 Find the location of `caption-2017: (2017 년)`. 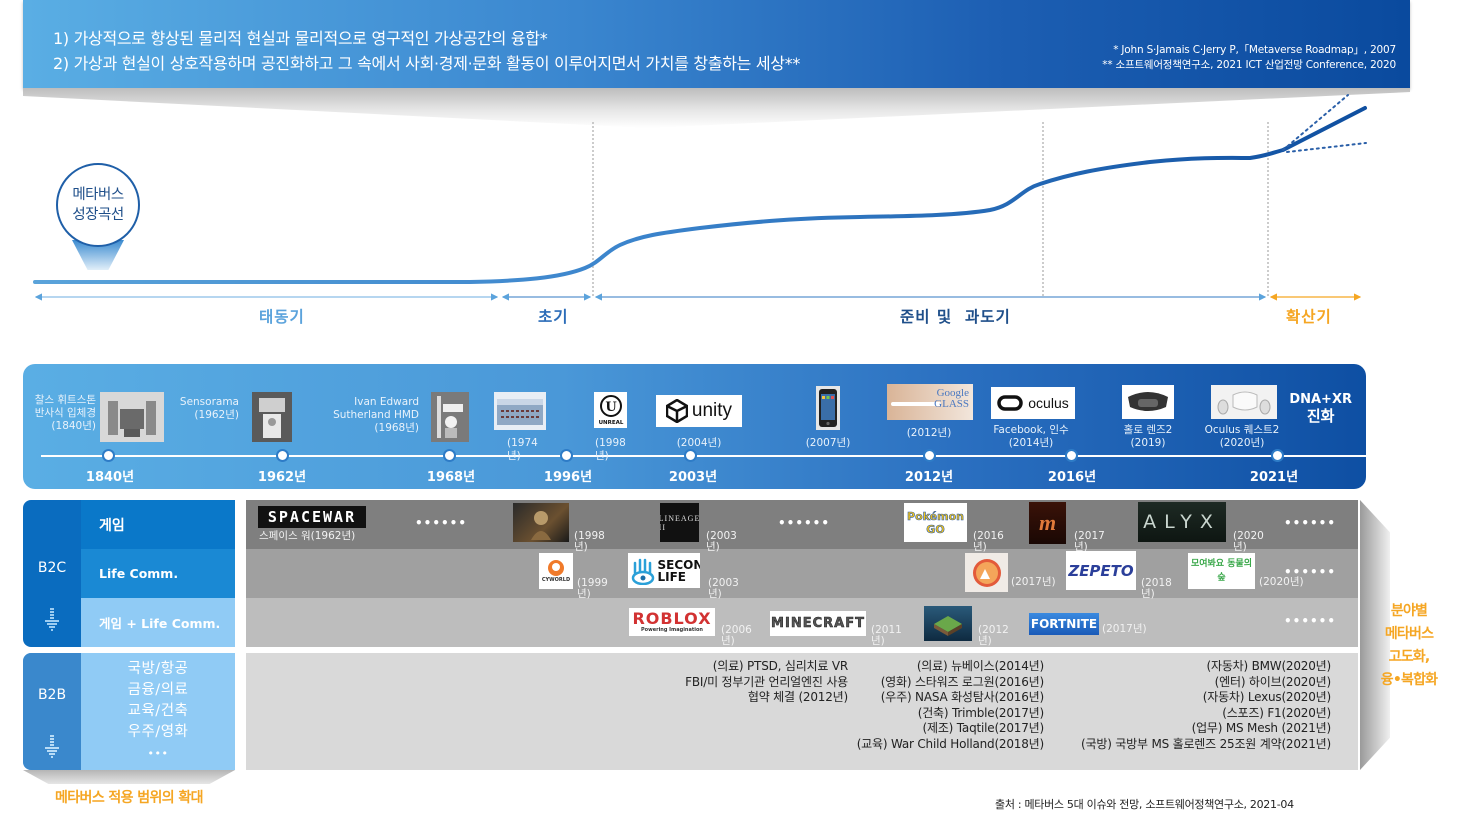

caption-2017: (2017 년) is located at coordinates (1089, 541).